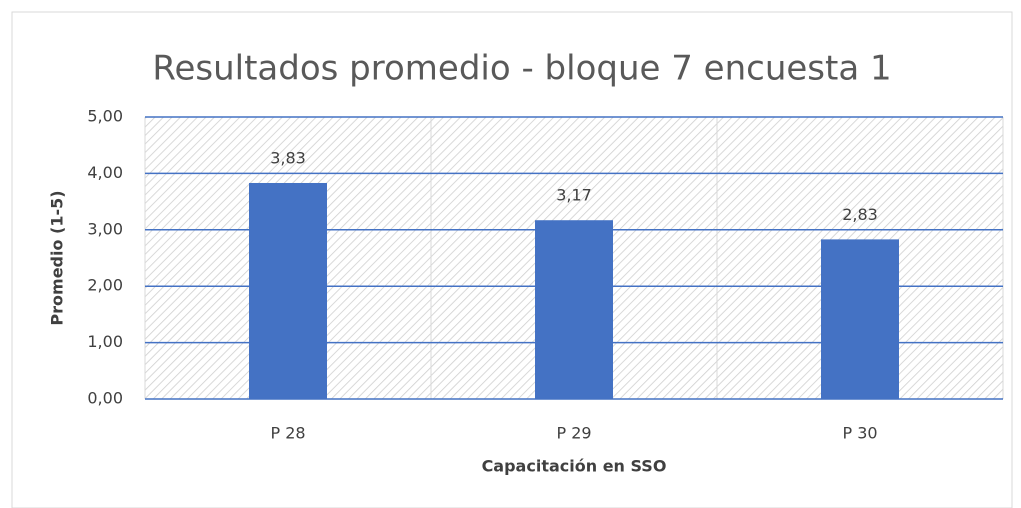 Image resolution: width=1021 pixels, height=508 pixels. I want to click on y-tick-label: 5,00, so click(105, 116).